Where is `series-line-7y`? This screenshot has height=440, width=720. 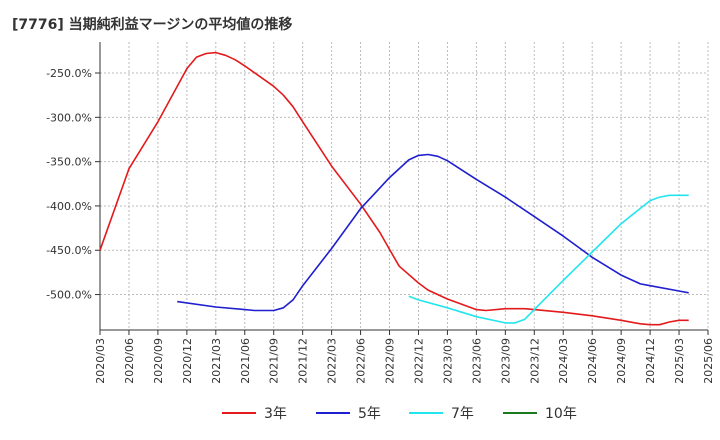 series-line-7y is located at coordinates (548, 259).